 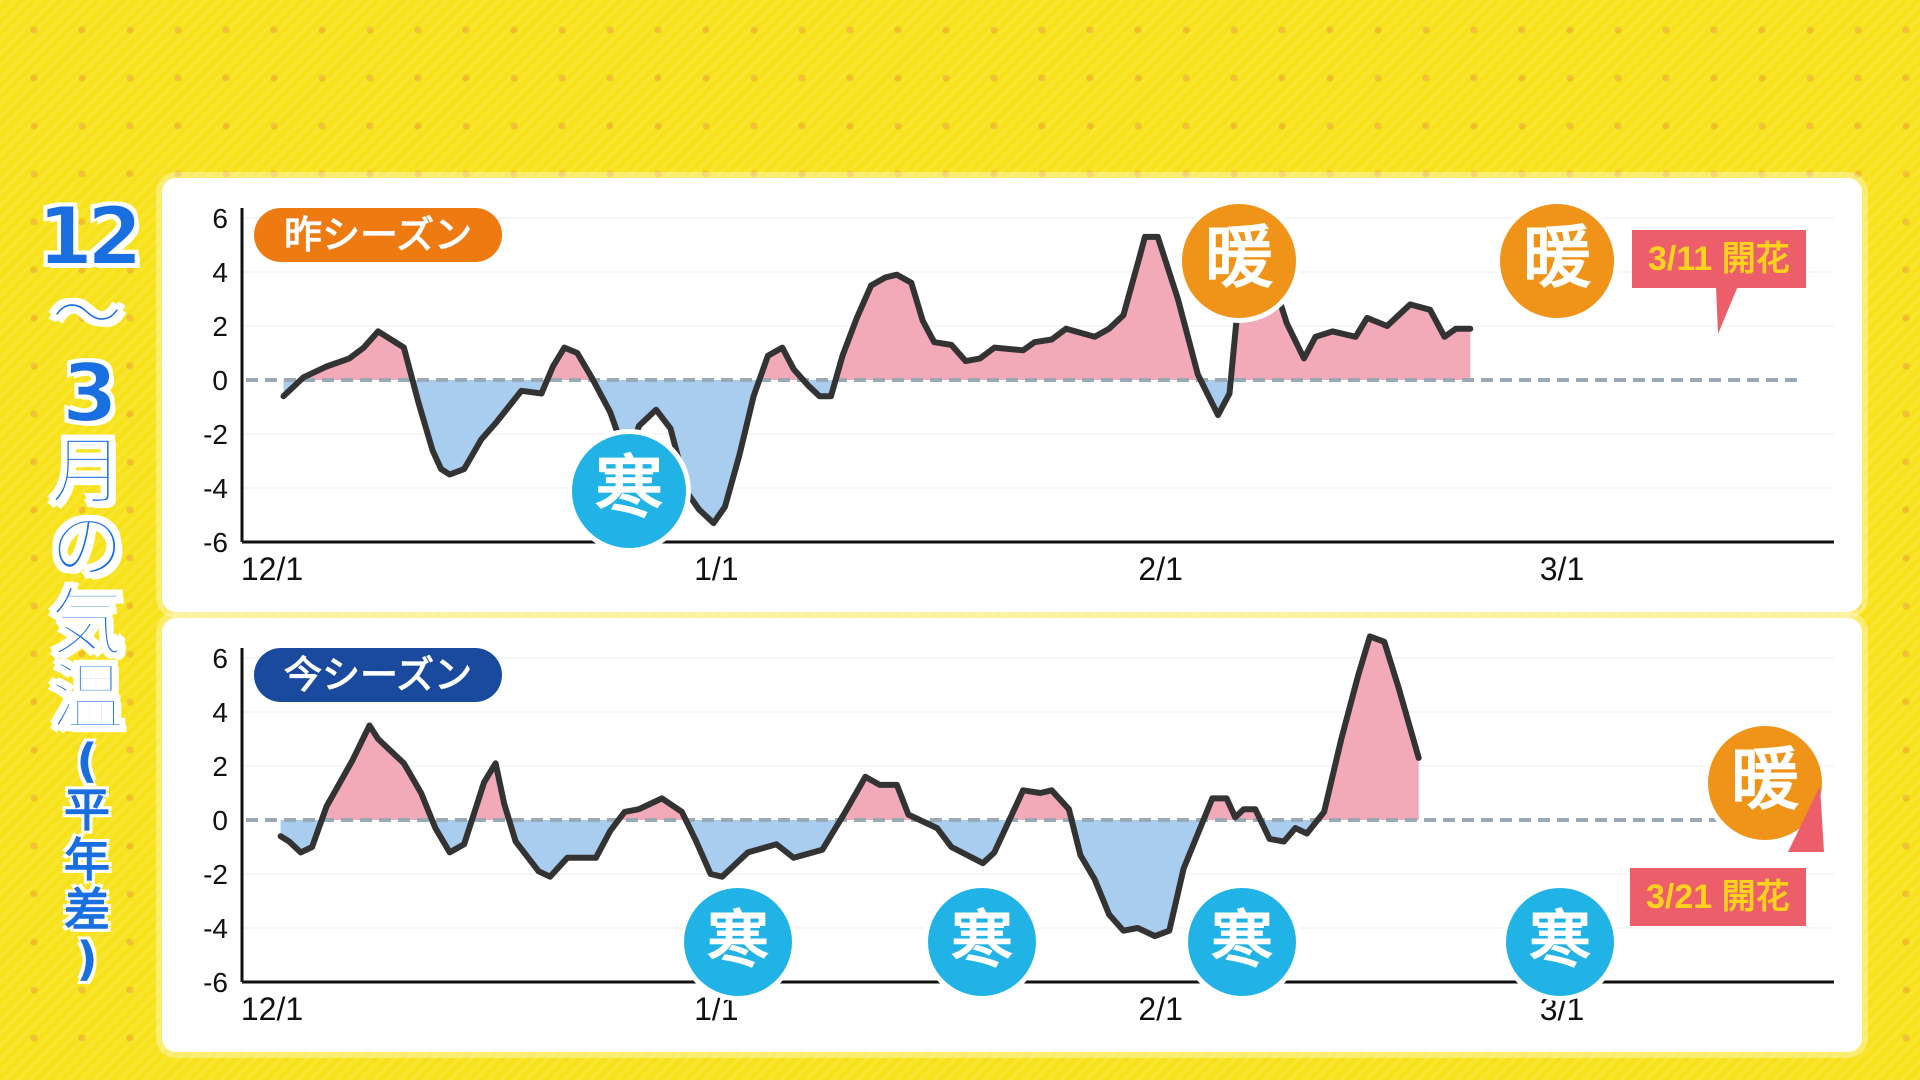 What do you see at coordinates (90, 394) in the screenshot?
I see `title-char: 3` at bounding box center [90, 394].